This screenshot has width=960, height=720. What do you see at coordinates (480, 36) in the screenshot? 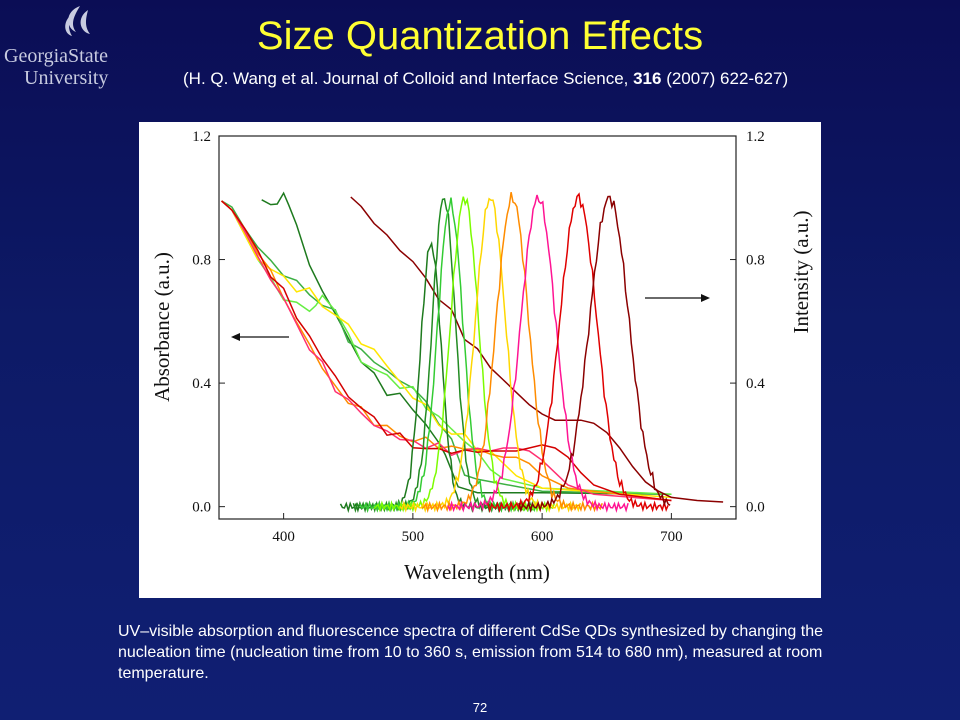
I see `slide-title: Size Quantization Effects` at bounding box center [480, 36].